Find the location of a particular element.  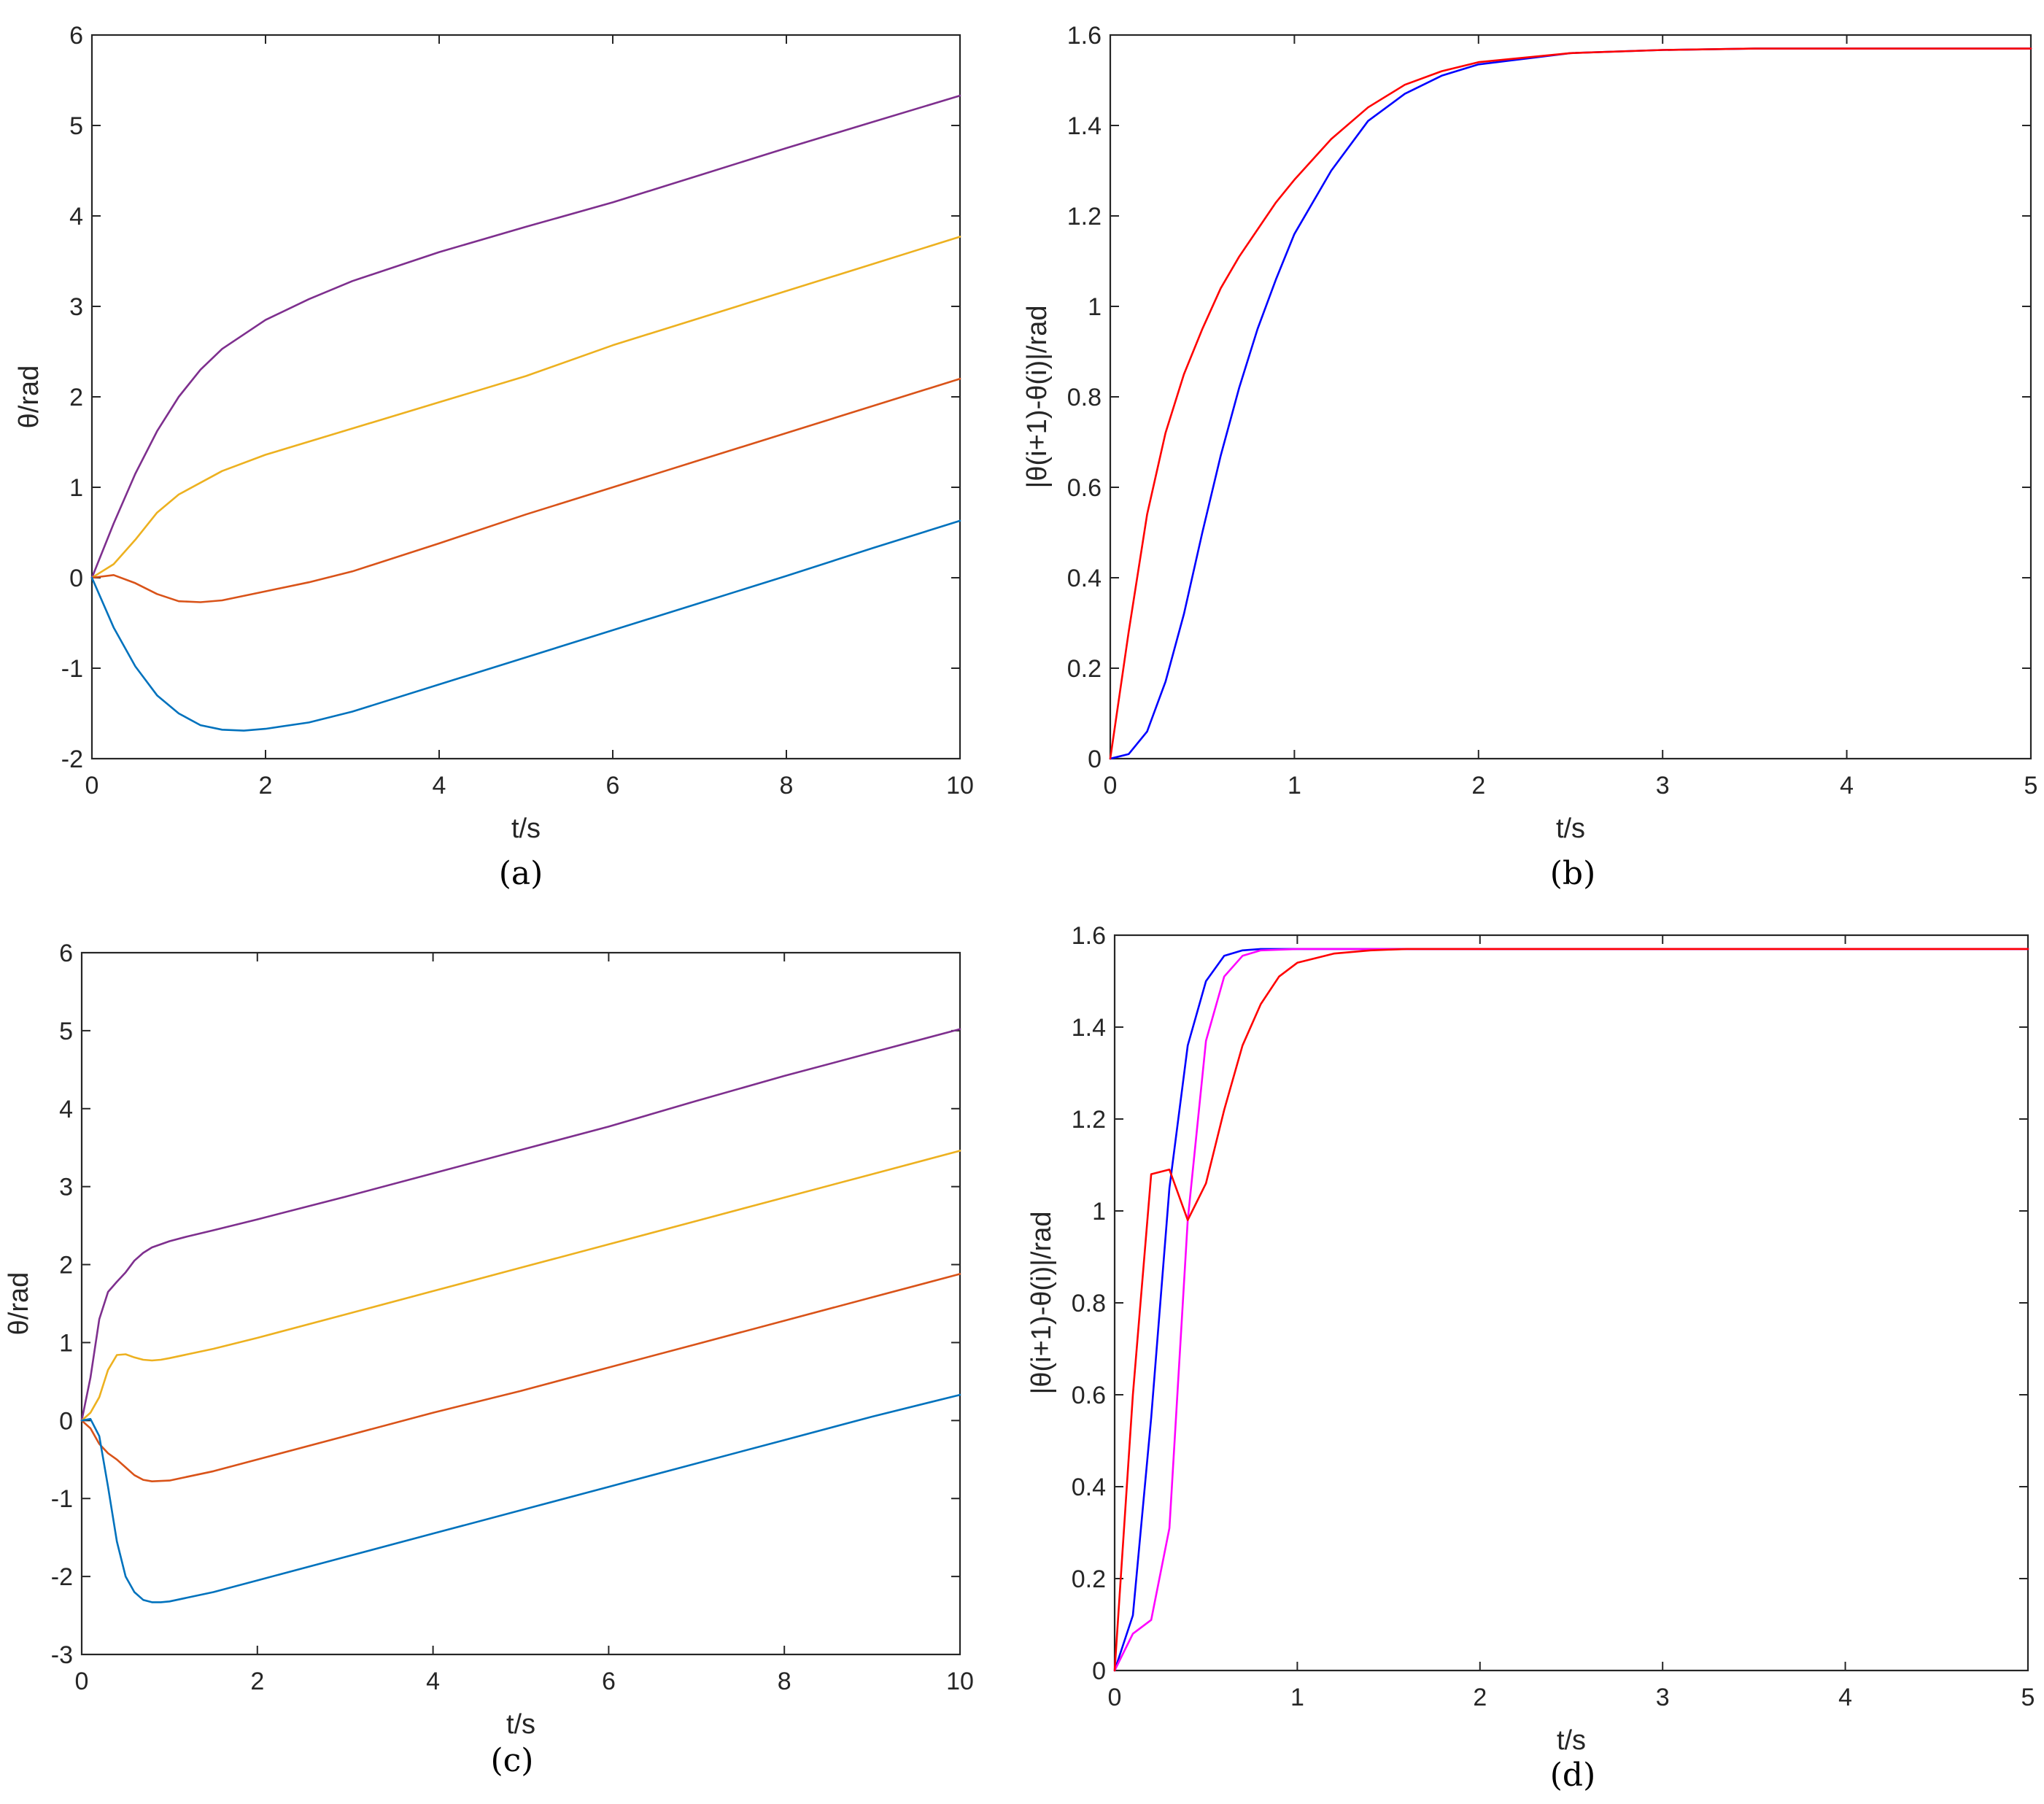

caption-d: (d) is located at coordinates (1573, 1776).